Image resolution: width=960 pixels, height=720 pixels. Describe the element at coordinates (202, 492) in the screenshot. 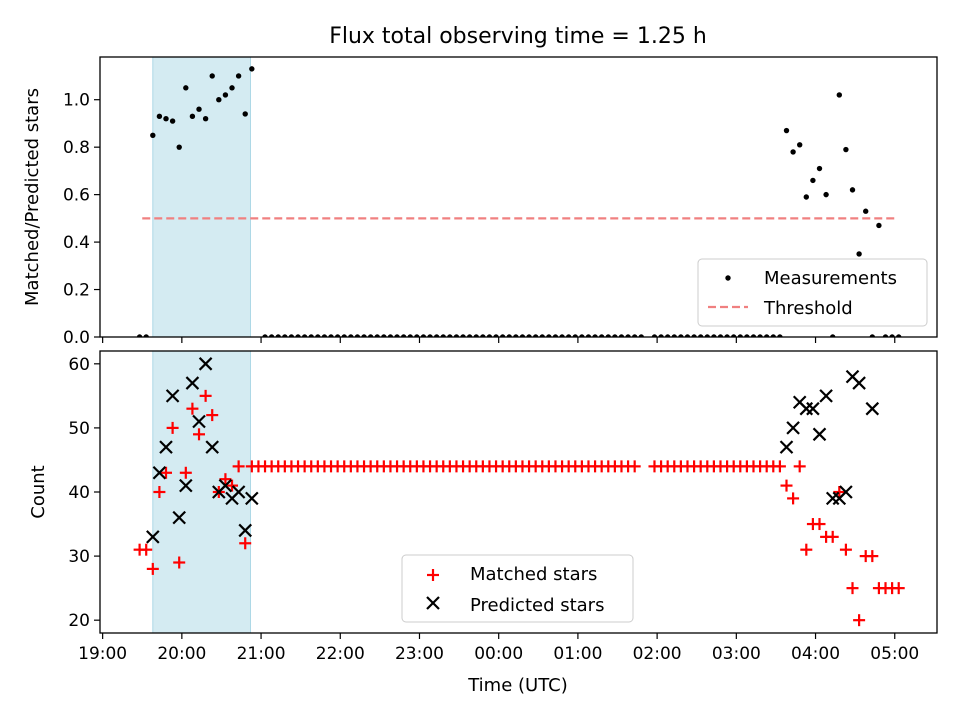

I see `bottom-shaded-interval` at that location.